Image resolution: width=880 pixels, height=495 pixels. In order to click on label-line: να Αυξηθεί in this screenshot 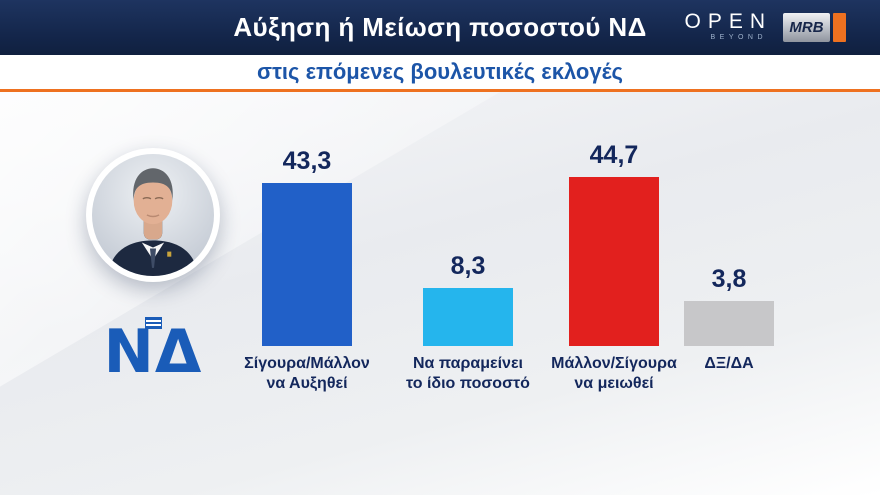, I will do `click(307, 383)`.